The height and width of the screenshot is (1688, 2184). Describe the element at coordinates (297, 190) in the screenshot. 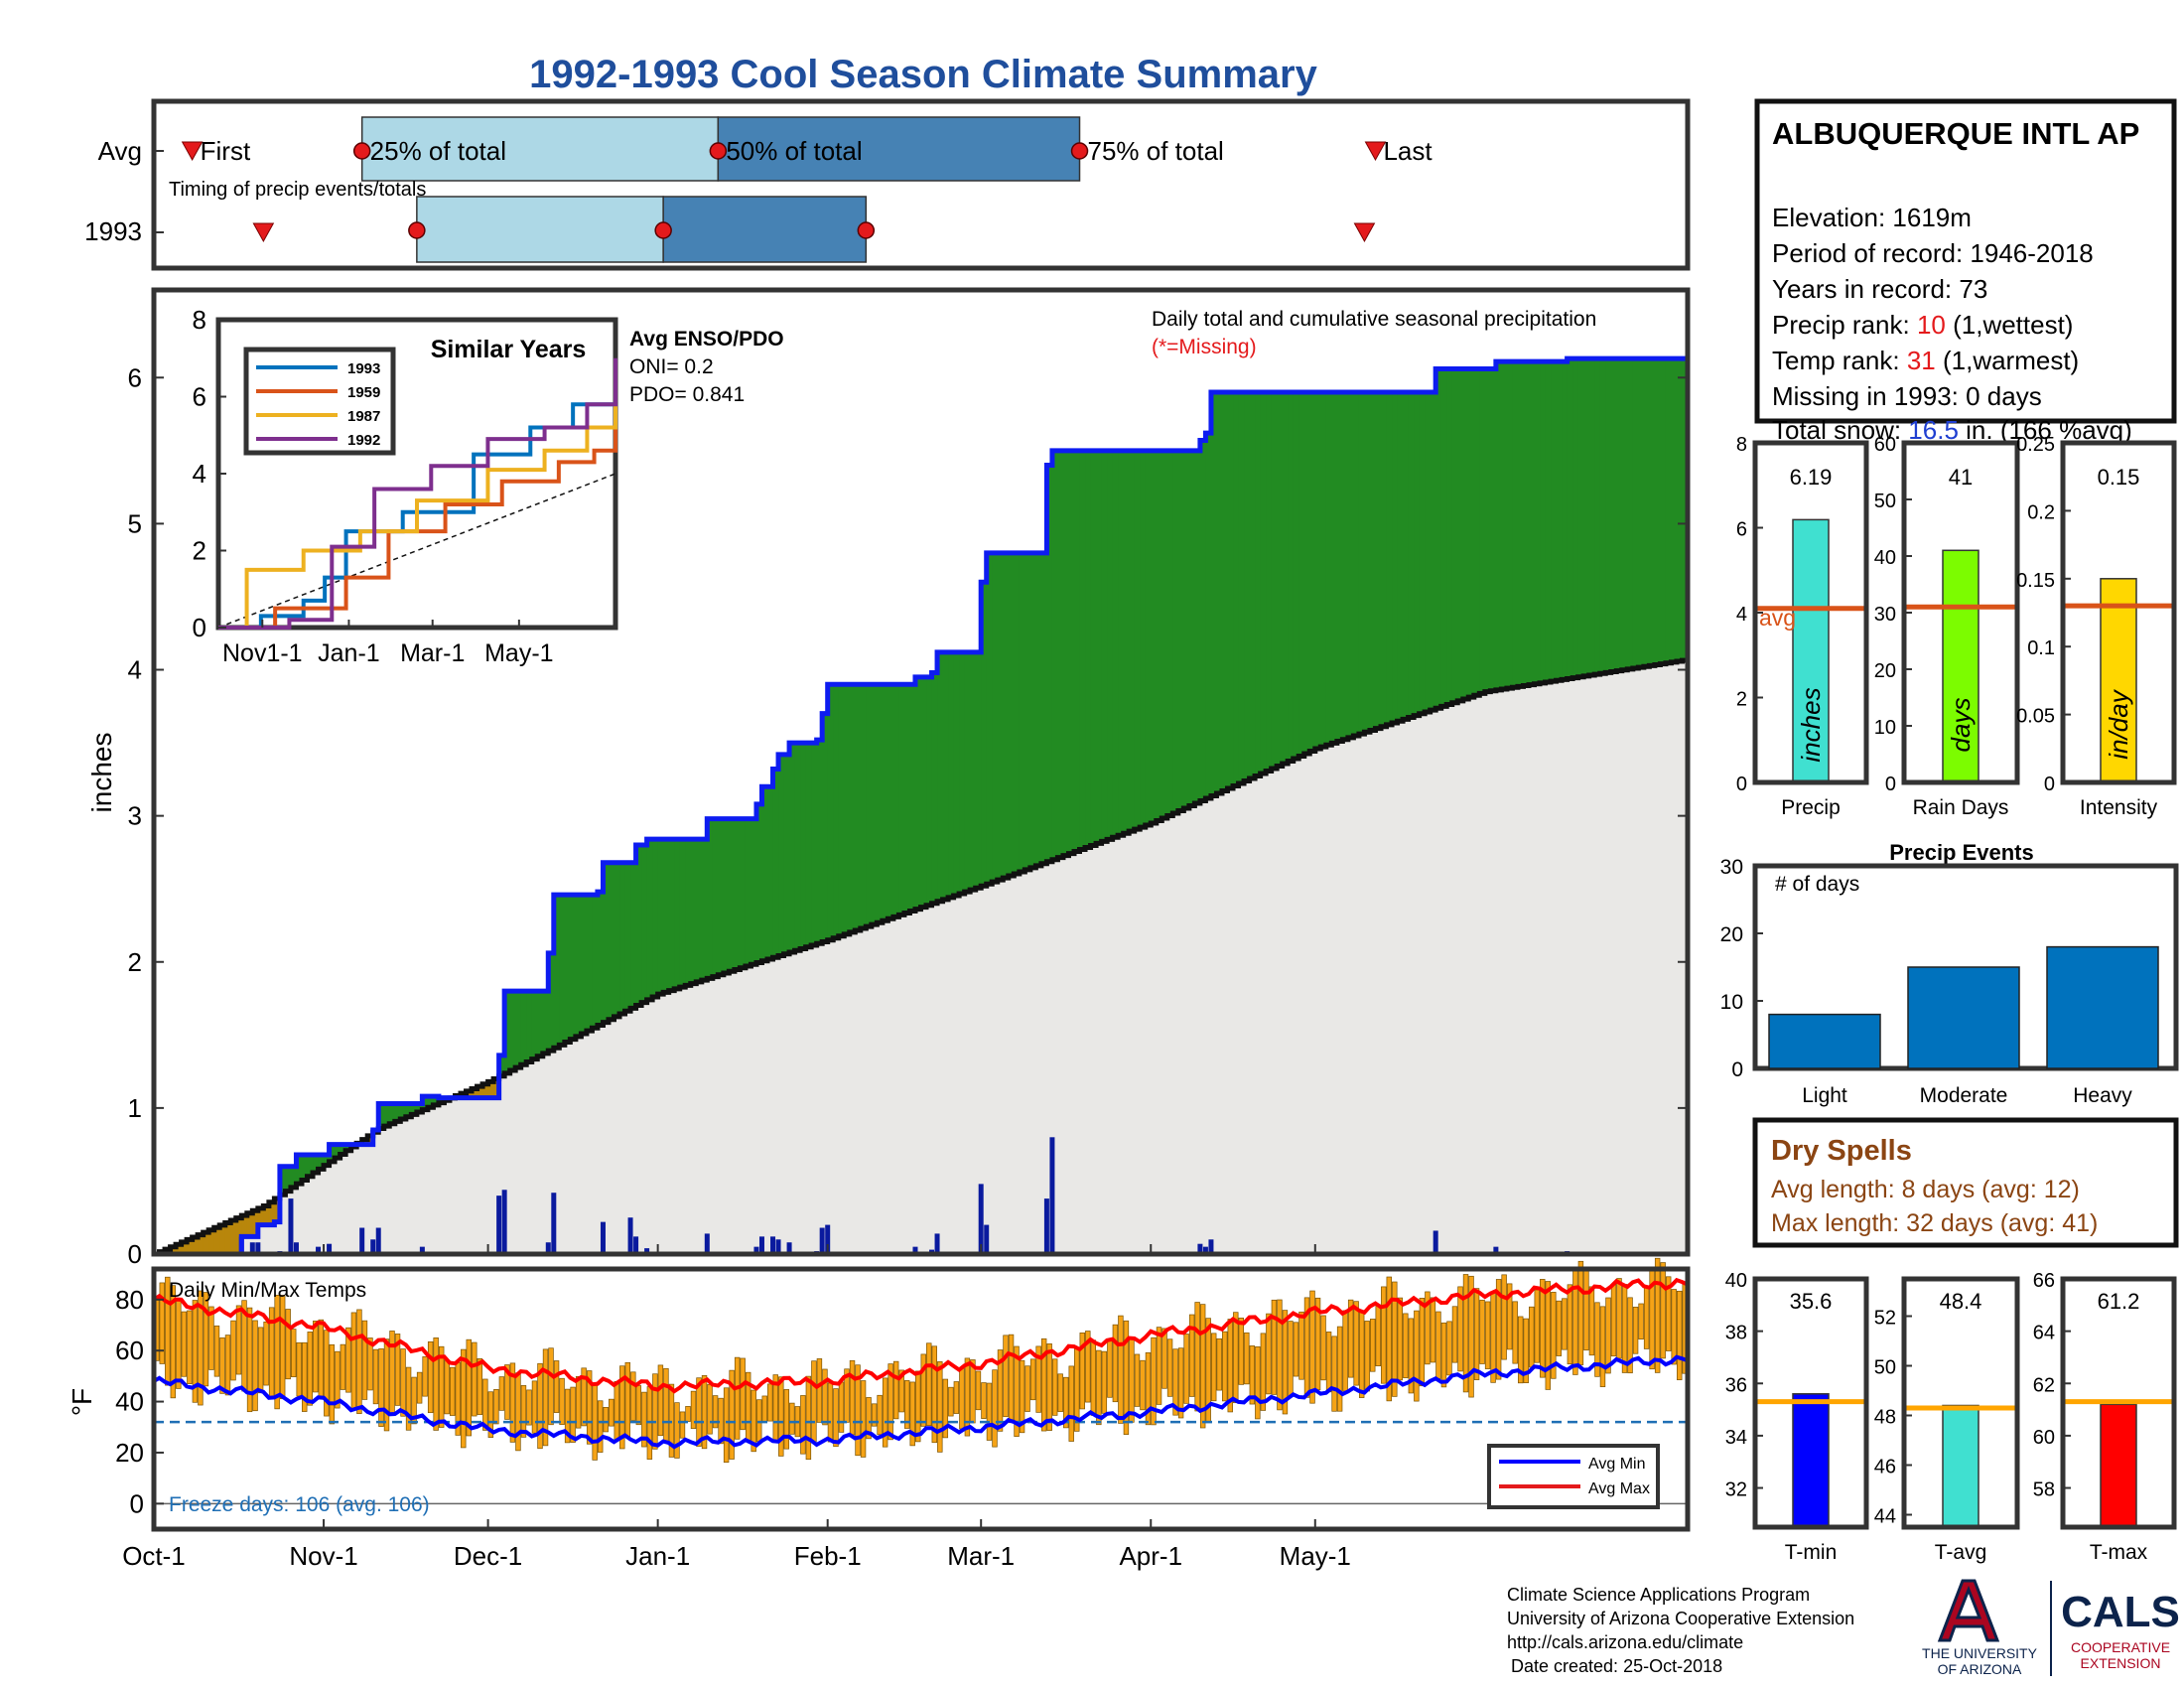

I see `timing-caption: Timing of precip events/totals` at that location.